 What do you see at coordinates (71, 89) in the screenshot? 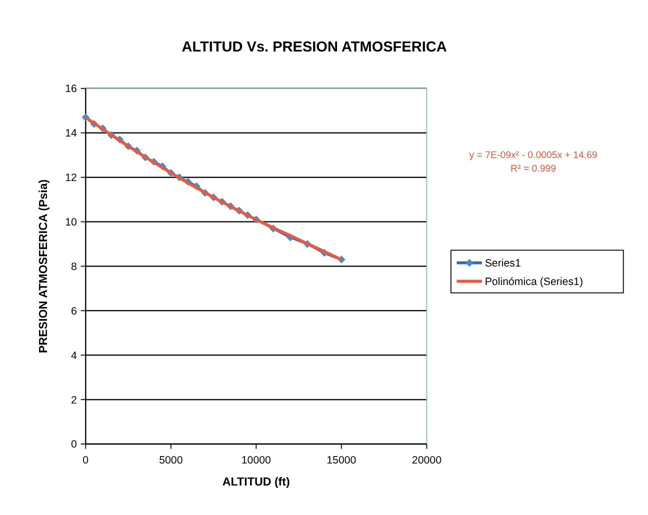
I see `y-tick-label: 16` at bounding box center [71, 89].